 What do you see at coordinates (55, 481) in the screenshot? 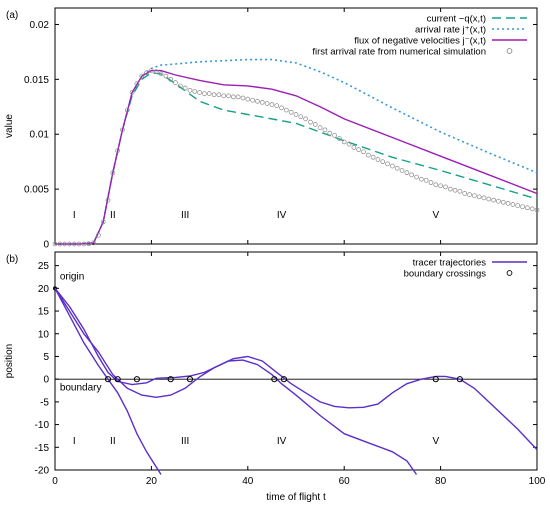
I see `x-tick-label: 0` at bounding box center [55, 481].